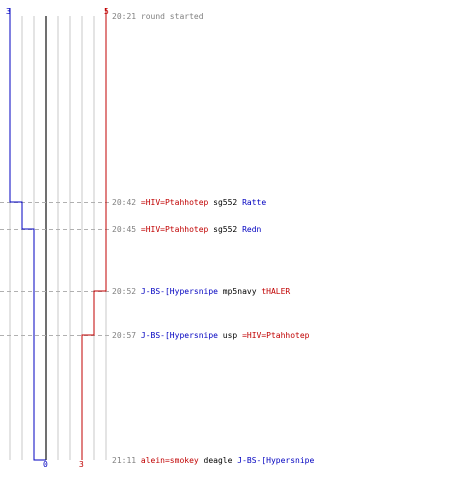 This screenshot has width=450, height=500. I want to click on event-time: 20:52, so click(126, 291).